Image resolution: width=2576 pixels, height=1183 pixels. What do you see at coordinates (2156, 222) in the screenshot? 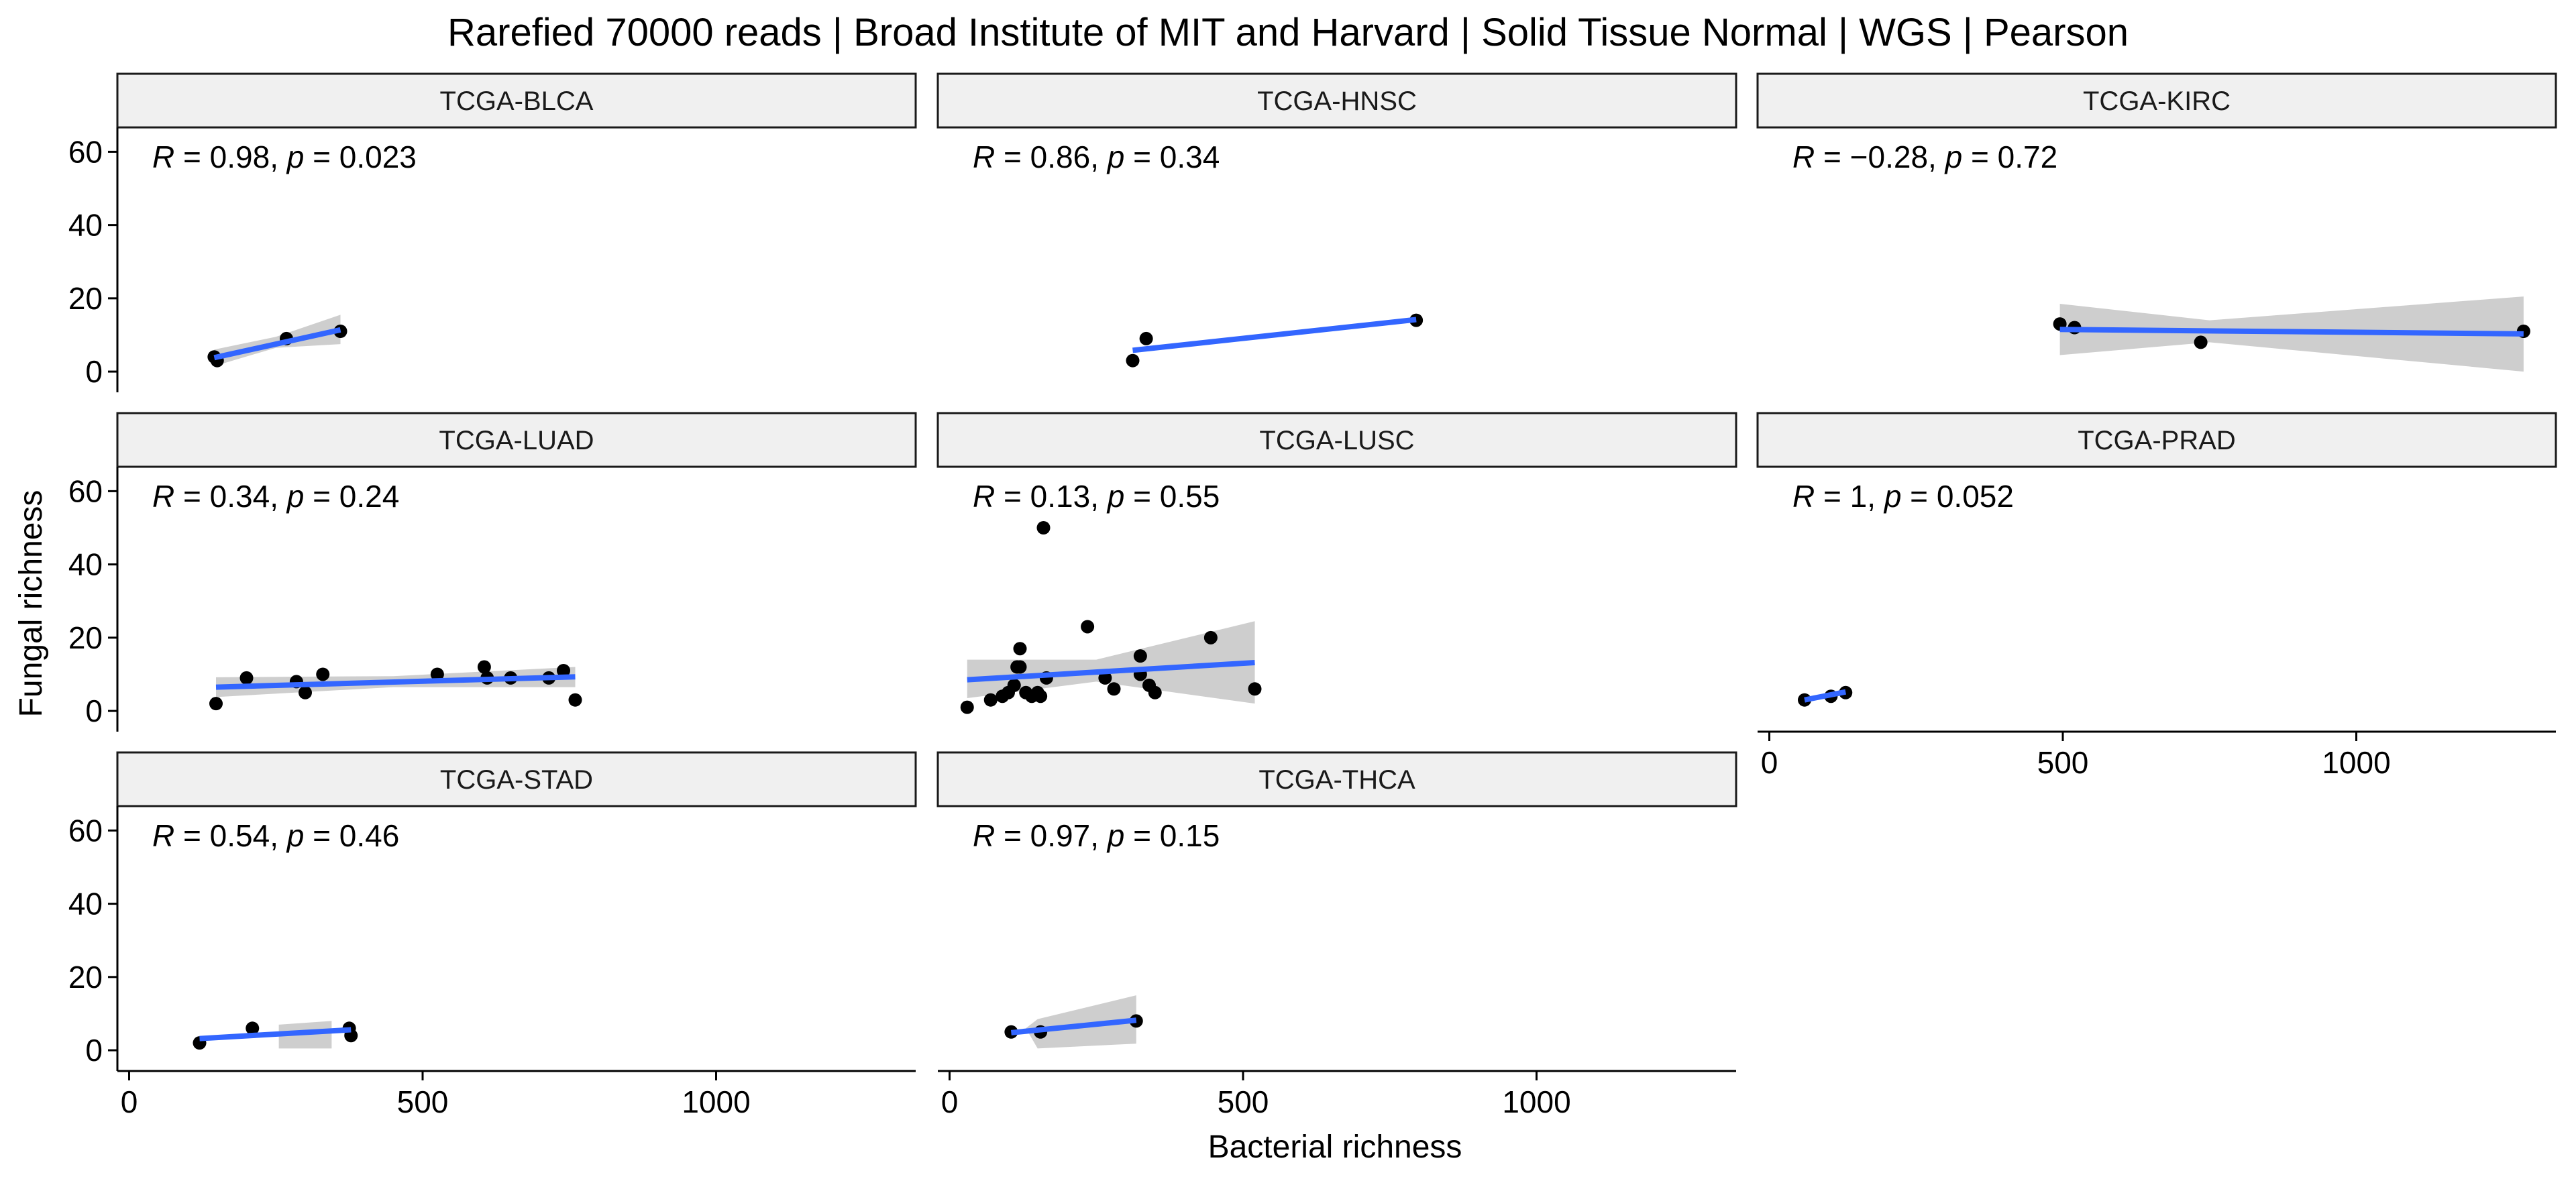
I see `panel-tcga-kirc: TCGA-KIRC R = −0.28, p = 0.72` at bounding box center [2156, 222].